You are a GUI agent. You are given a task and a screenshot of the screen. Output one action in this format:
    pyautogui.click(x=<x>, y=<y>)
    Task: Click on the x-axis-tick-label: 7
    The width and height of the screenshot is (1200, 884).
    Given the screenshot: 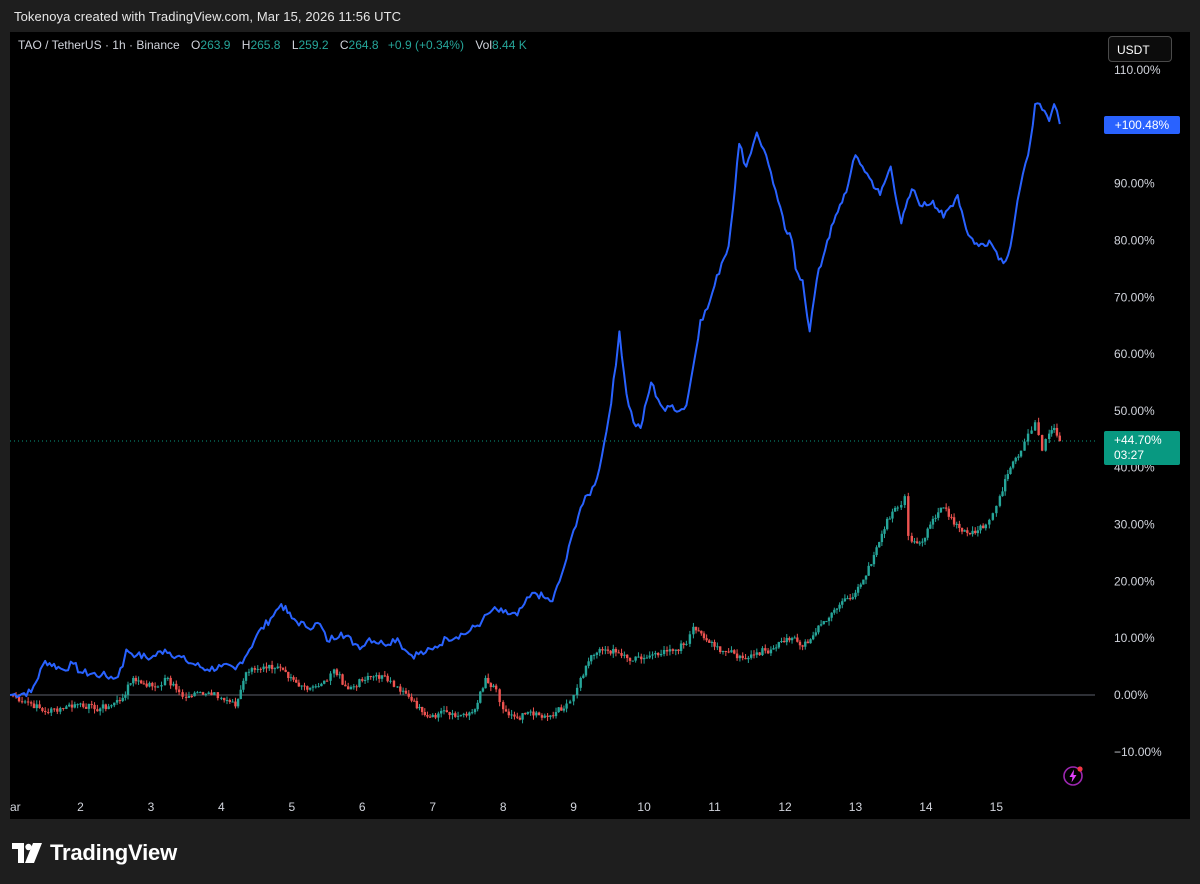 What is the action you would take?
    pyautogui.click(x=432, y=807)
    